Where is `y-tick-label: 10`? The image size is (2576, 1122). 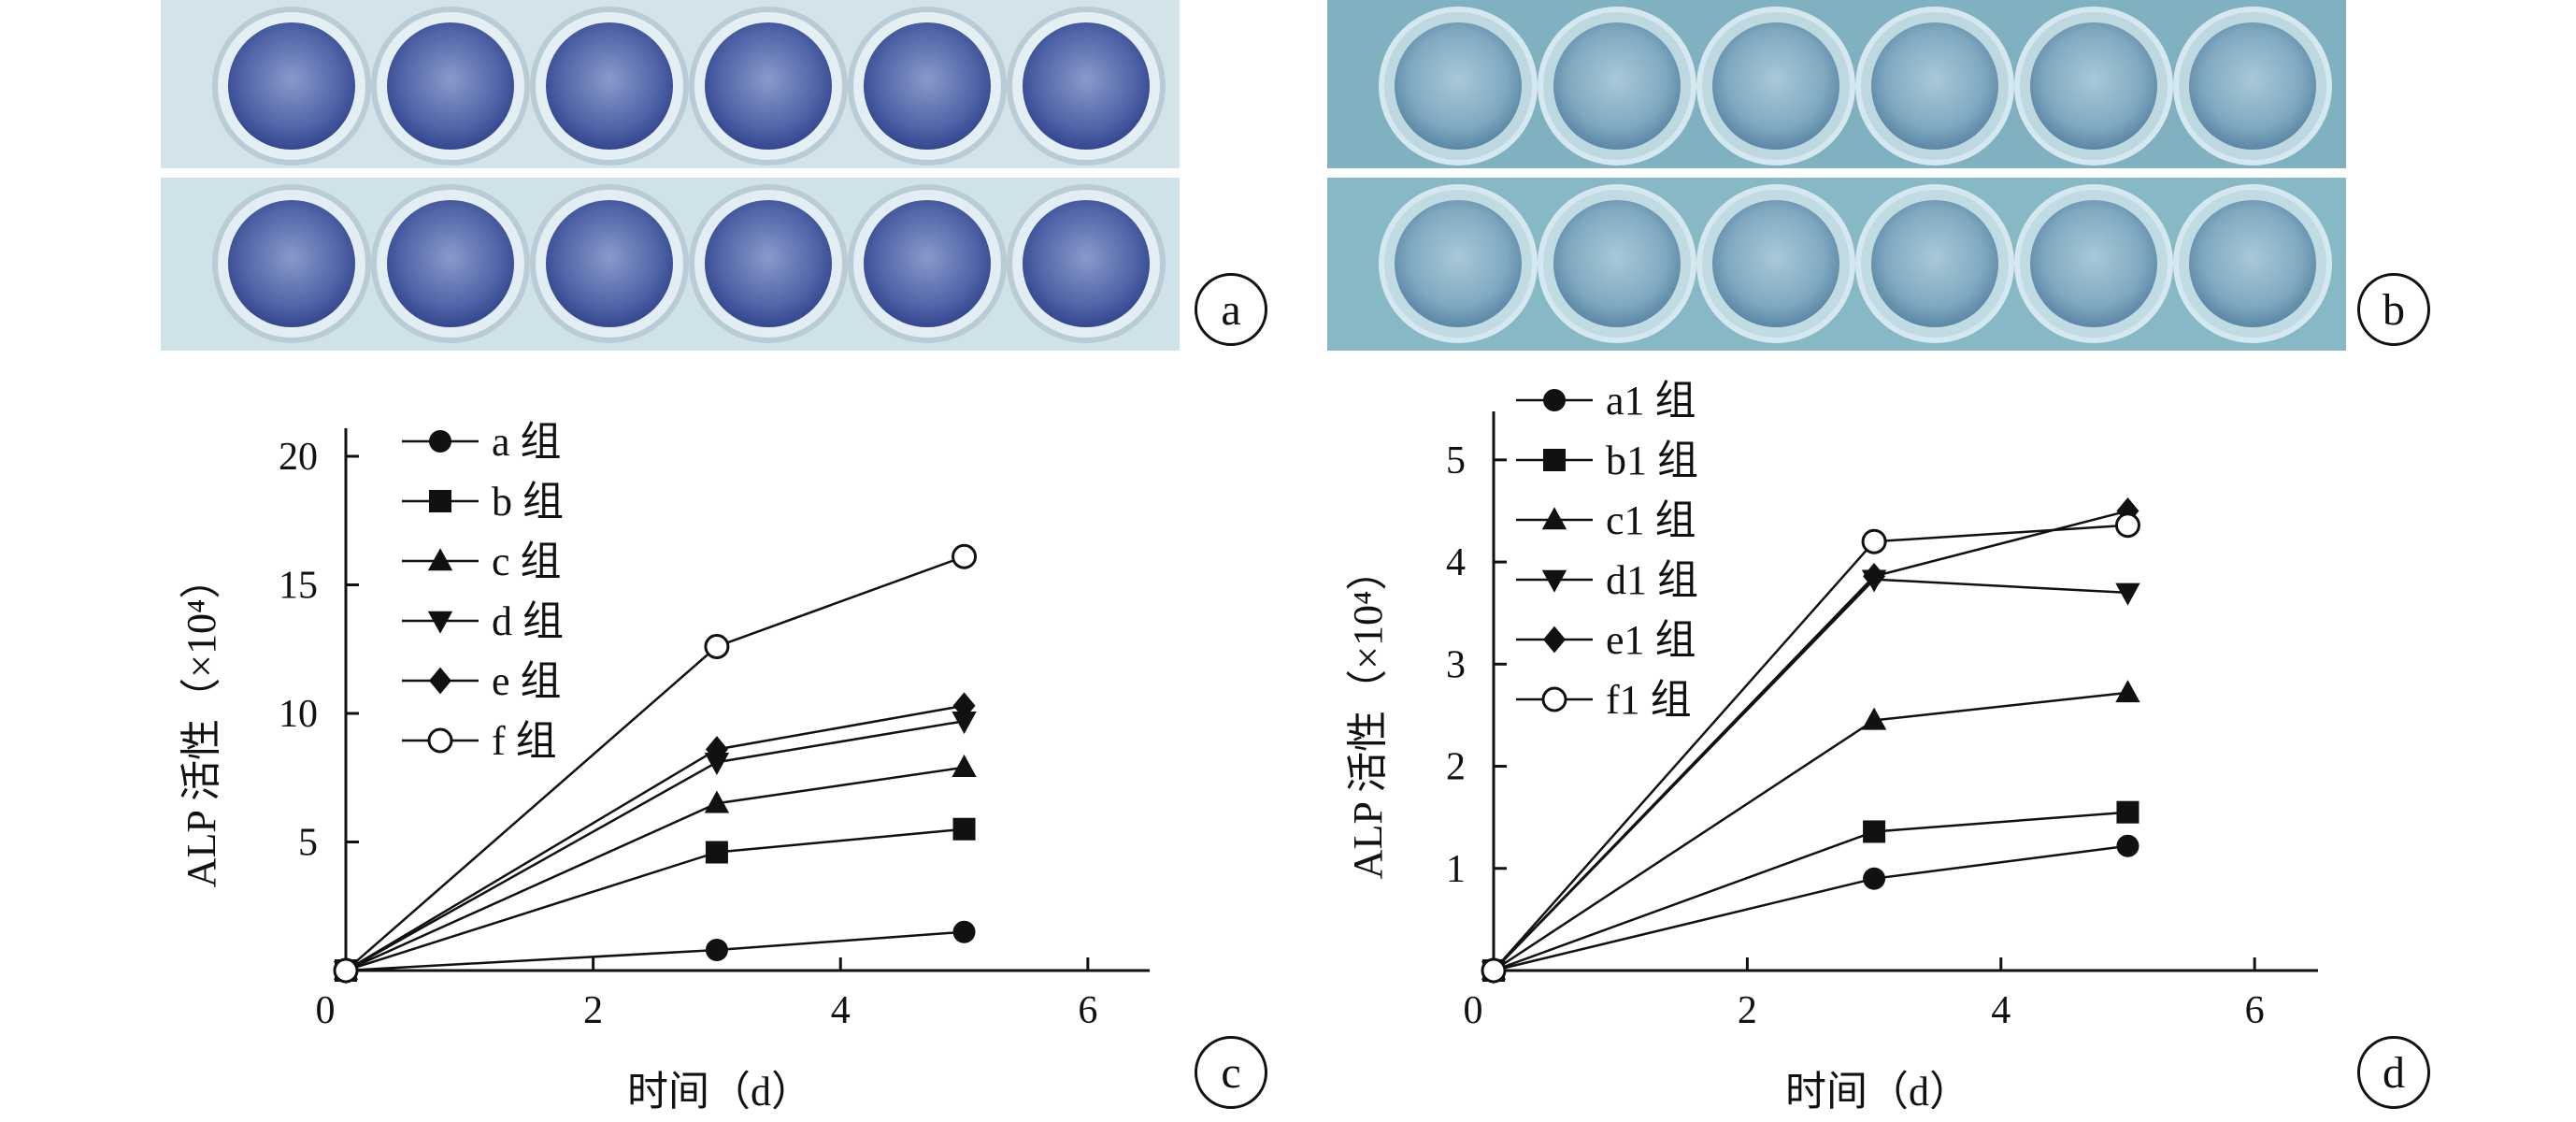
y-tick-label: 10 is located at coordinates (298, 715).